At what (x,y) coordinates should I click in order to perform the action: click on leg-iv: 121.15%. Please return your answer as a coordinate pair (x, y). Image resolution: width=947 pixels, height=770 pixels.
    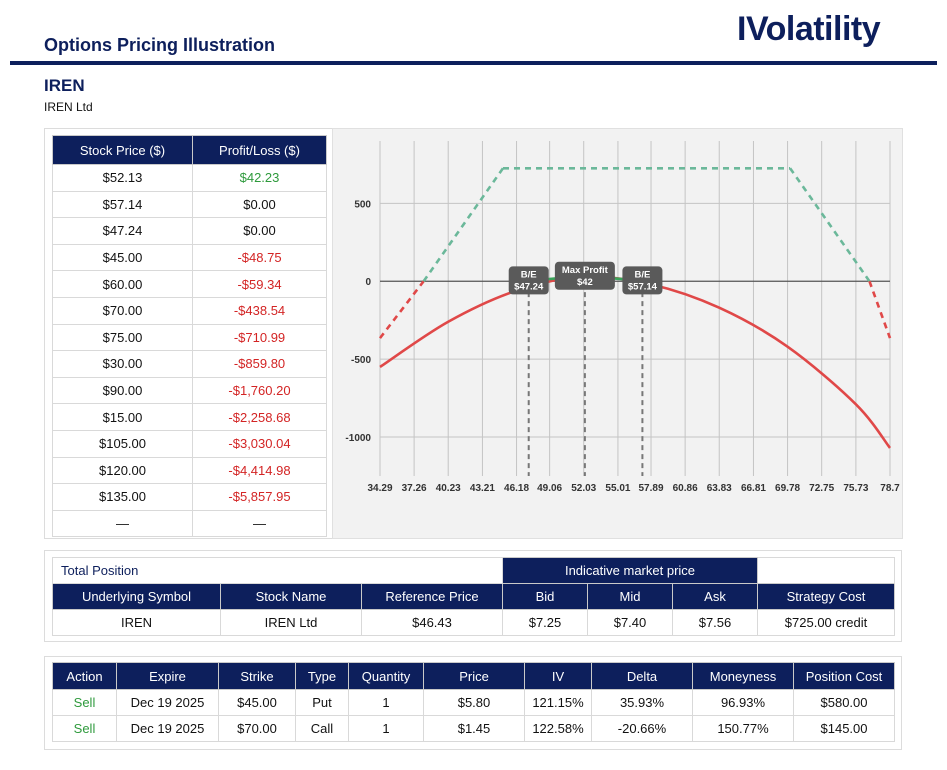
    Looking at the image, I should click on (558, 702).